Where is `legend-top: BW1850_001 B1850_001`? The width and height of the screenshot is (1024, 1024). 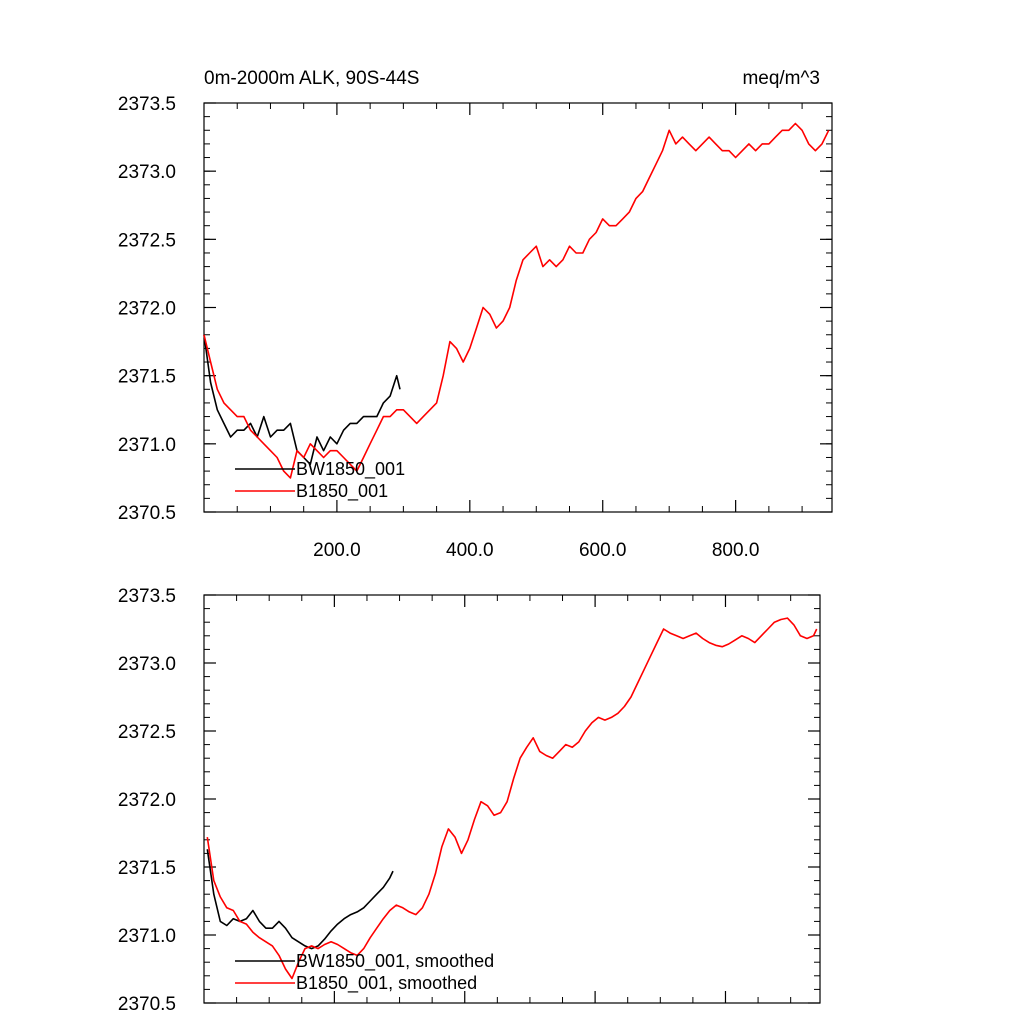
legend-top: BW1850_001 B1850_001 is located at coordinates (320, 480).